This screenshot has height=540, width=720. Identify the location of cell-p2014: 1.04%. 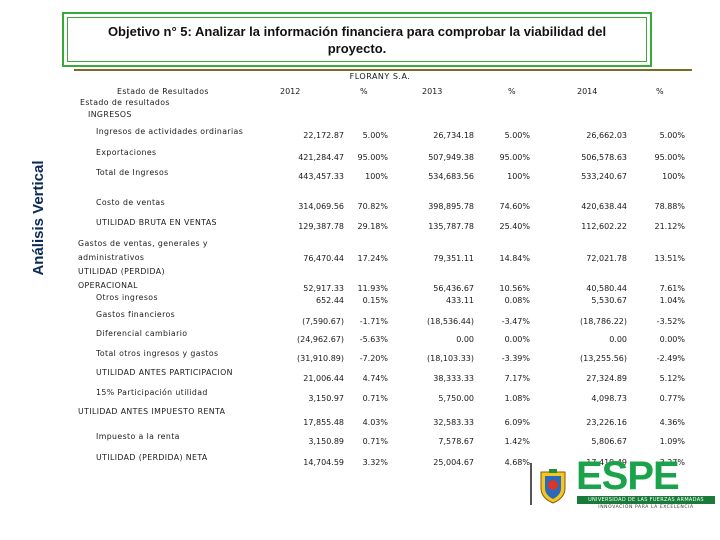
(672, 300).